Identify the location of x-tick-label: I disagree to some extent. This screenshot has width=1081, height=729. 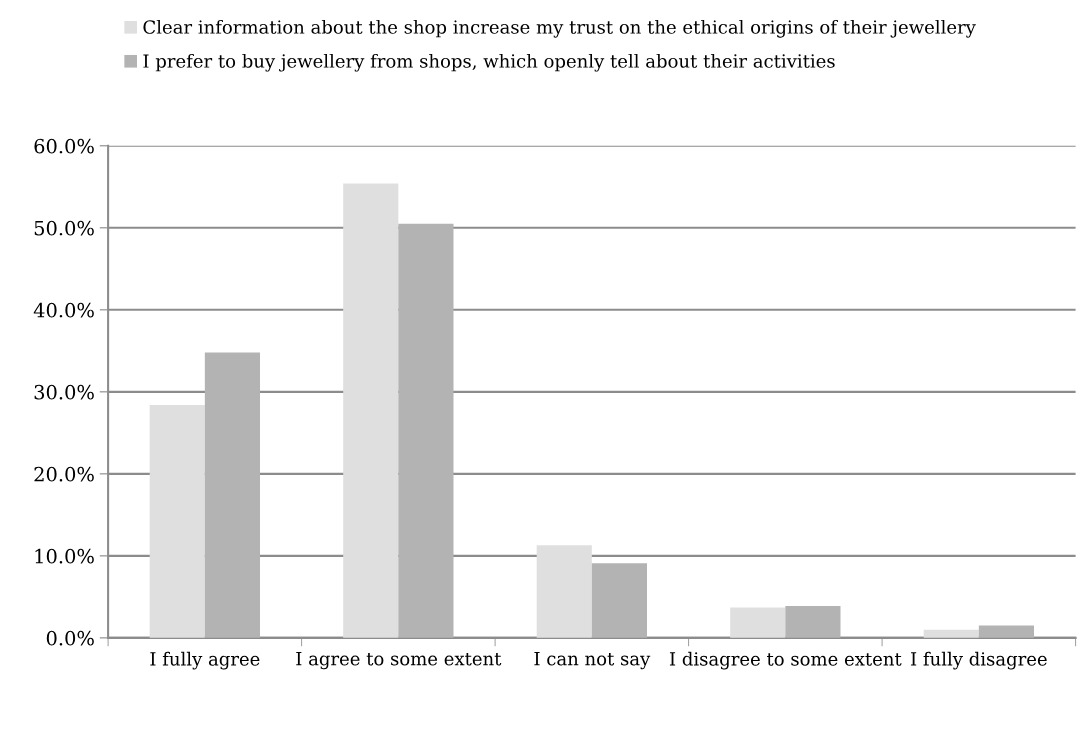
(785, 660).